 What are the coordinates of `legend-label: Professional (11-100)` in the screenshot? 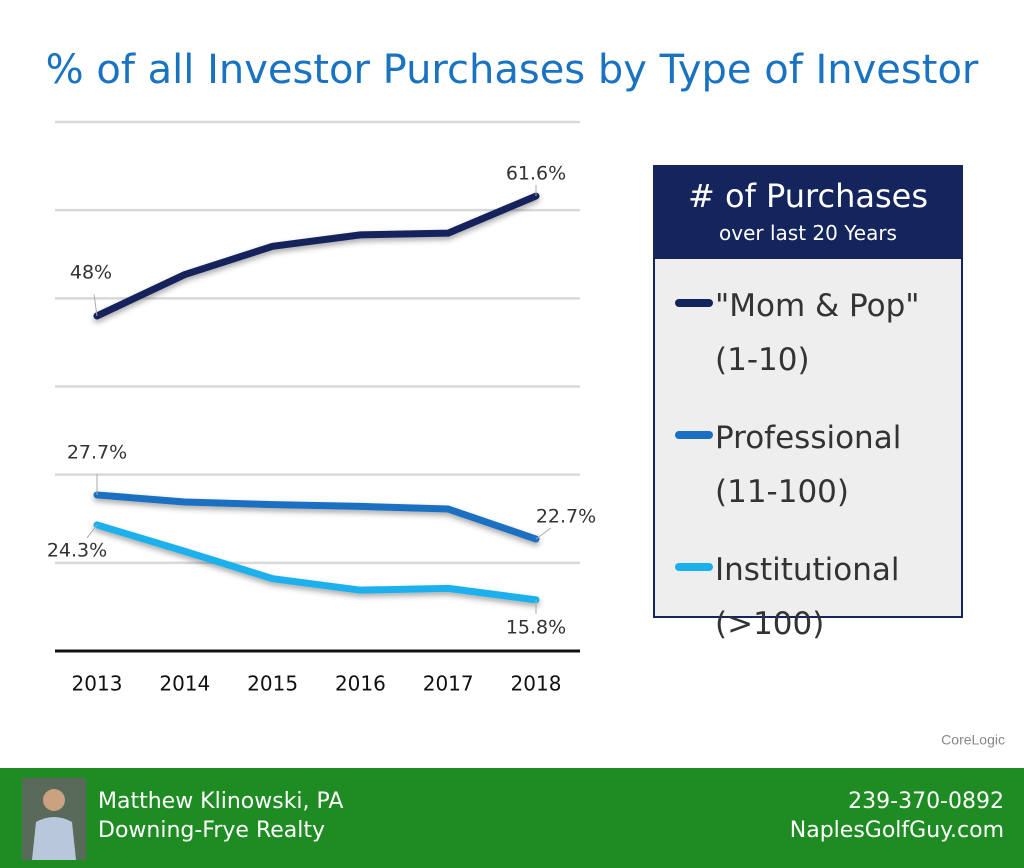 It's located at (808, 465).